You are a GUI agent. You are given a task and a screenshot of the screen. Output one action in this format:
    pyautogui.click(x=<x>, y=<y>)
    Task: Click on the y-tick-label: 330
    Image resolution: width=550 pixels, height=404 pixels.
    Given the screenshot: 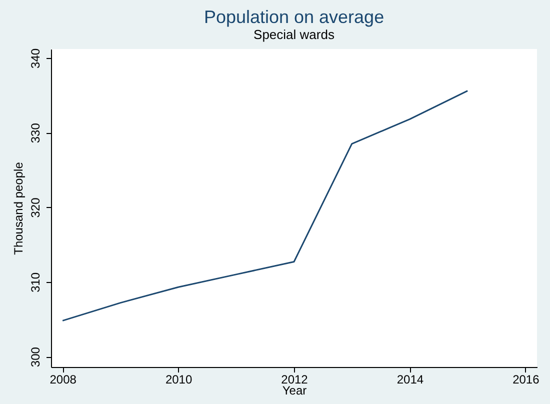 What is the action you would take?
    pyautogui.click(x=35, y=133)
    